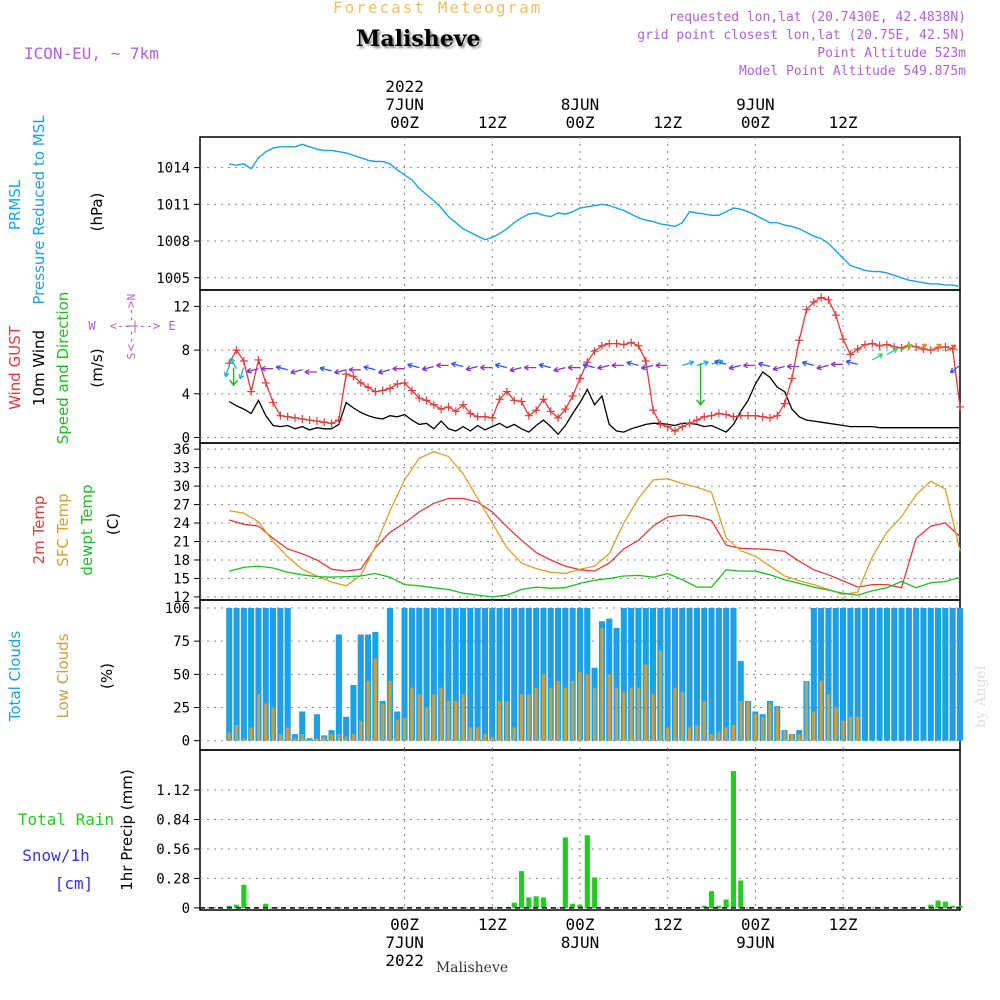 Image resolution: width=1000 pixels, height=1000 pixels. I want to click on rose-south: S, so click(131, 356).